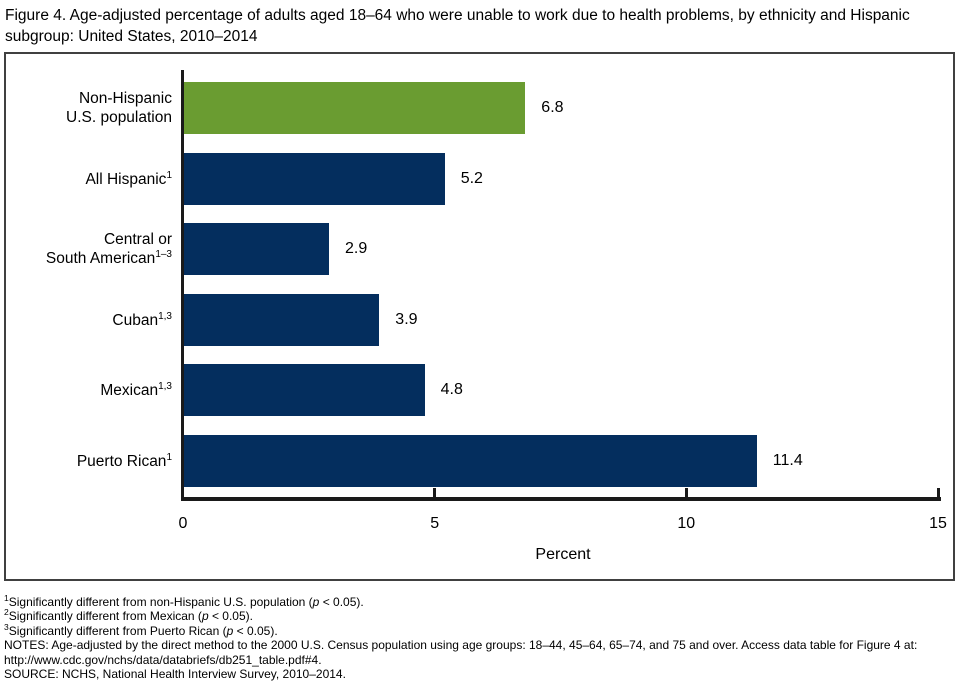 Image resolution: width=960 pixels, height=693 pixels. Describe the element at coordinates (6, 612) in the screenshot. I see `footnote-superscript: 2` at that location.